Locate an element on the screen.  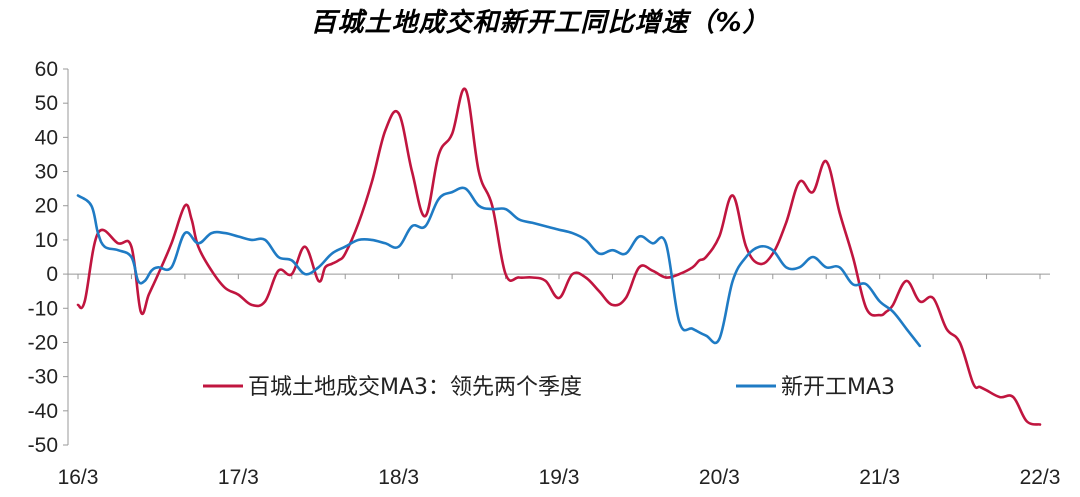
legend: 百城土地成交MA3：领先两个季度 新开工MA3 is located at coordinates (549, 387).